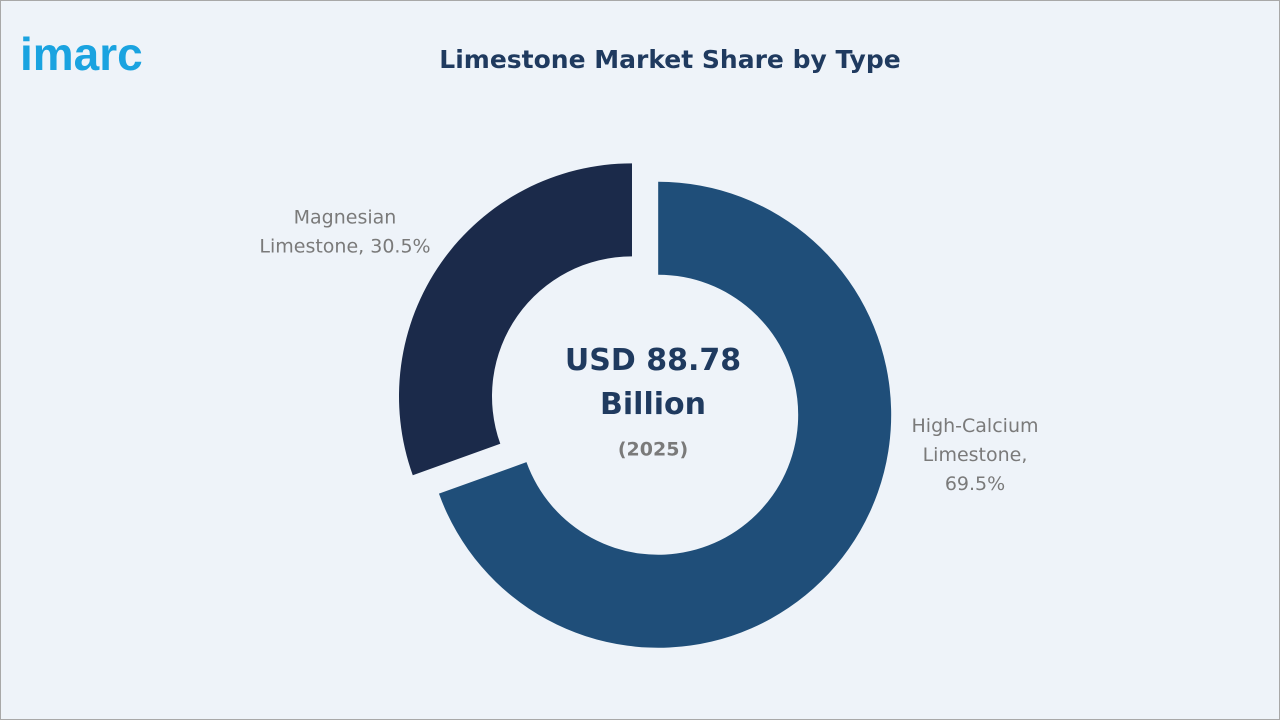 Image resolution: width=1280 pixels, height=720 pixels. Describe the element at coordinates (669, 59) in the screenshot. I see `chart-title: Limestone Market Share by Type` at that location.